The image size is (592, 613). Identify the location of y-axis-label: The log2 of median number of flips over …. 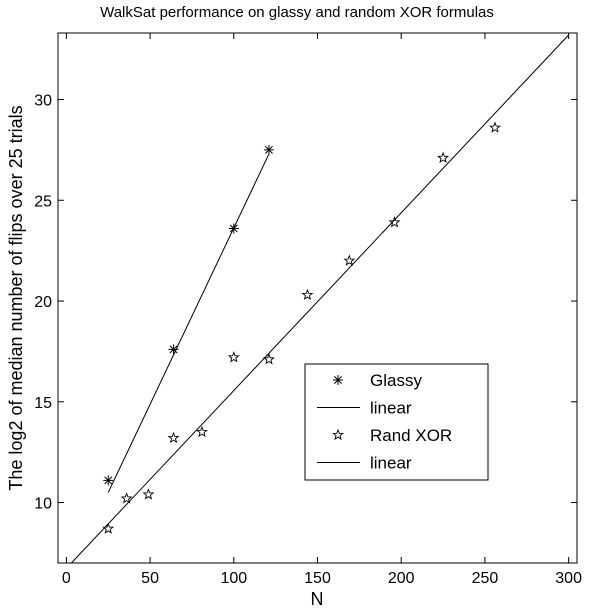
(16, 297).